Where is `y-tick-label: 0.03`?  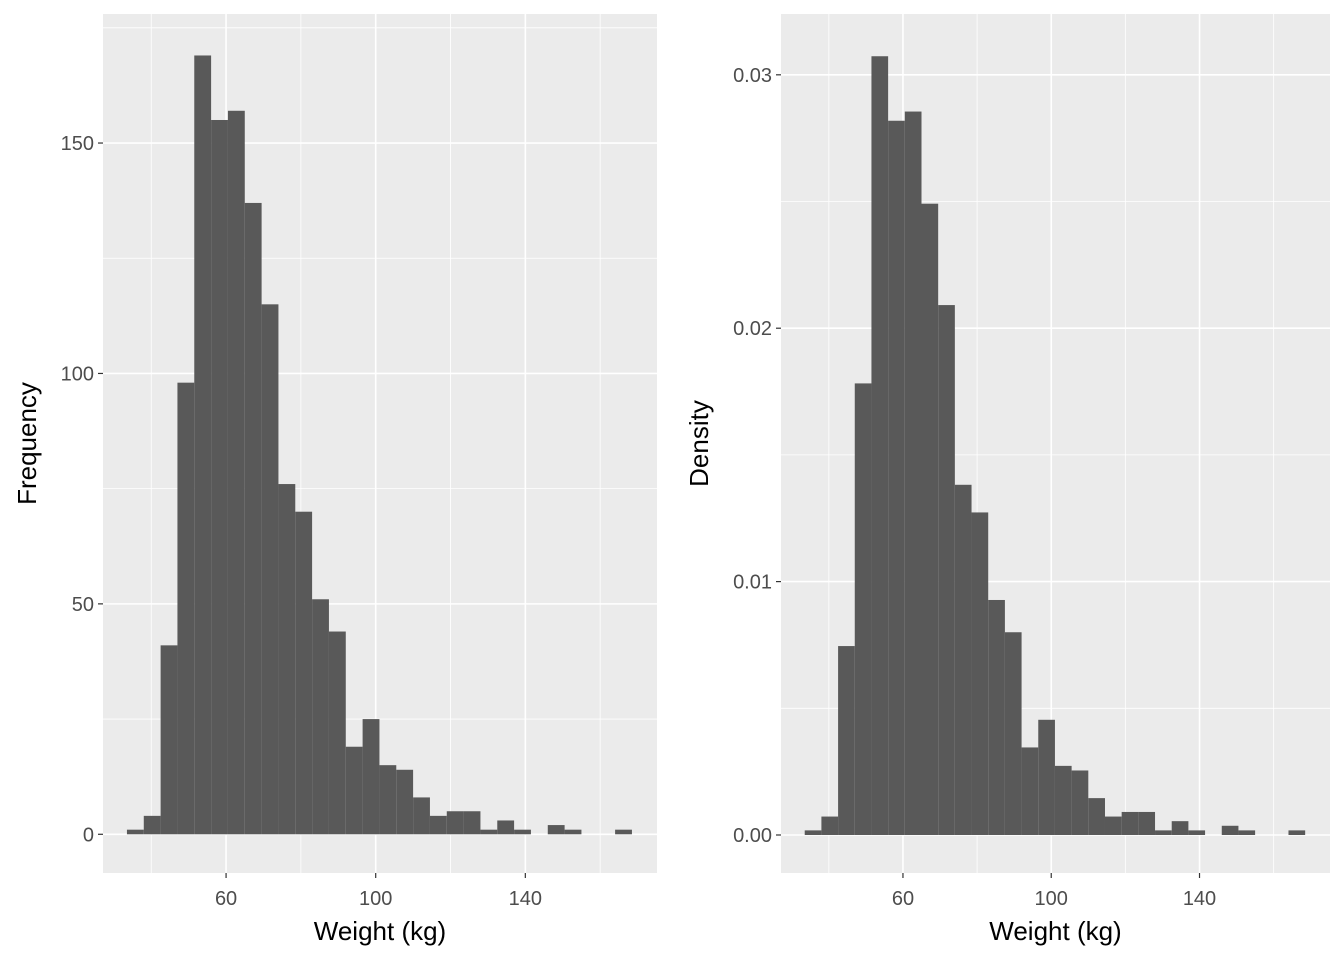 y-tick-label: 0.03 is located at coordinates (752, 76).